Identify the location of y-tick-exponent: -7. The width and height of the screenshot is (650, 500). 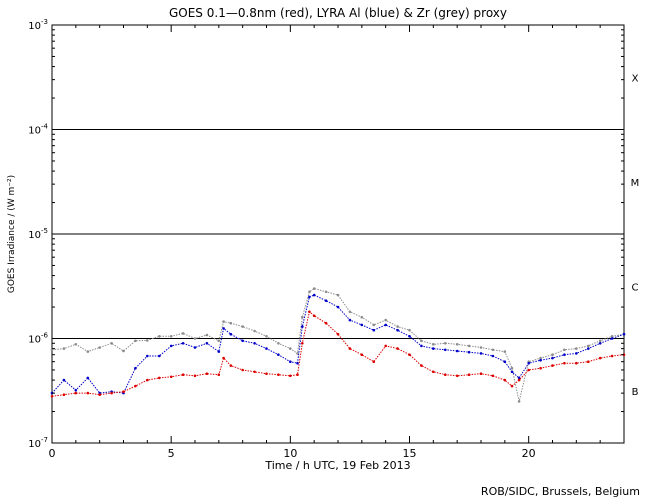
(44, 440).